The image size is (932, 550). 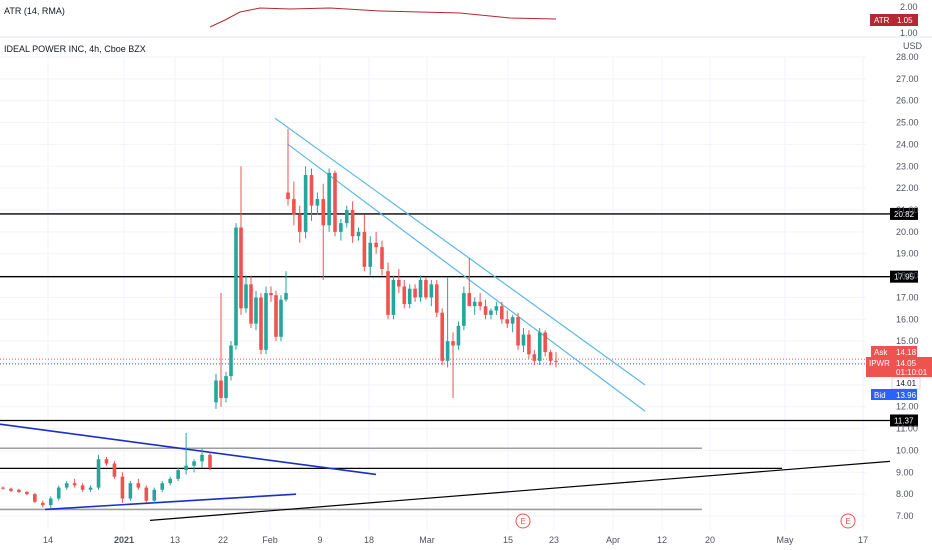 What do you see at coordinates (907, 188) in the screenshot?
I see `y-tick-label: 22.00` at bounding box center [907, 188].